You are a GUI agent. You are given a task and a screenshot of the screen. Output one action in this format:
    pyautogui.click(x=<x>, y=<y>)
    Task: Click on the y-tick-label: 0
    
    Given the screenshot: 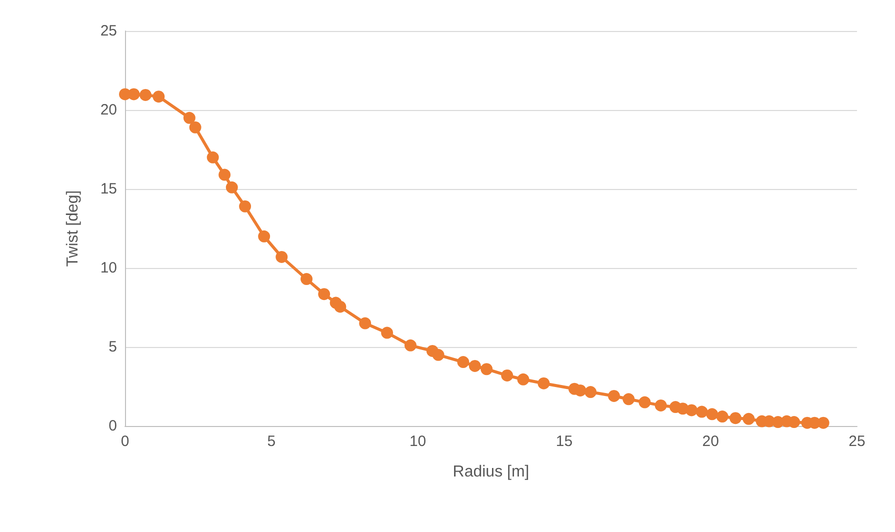 What is the action you would take?
    pyautogui.click(x=112, y=426)
    